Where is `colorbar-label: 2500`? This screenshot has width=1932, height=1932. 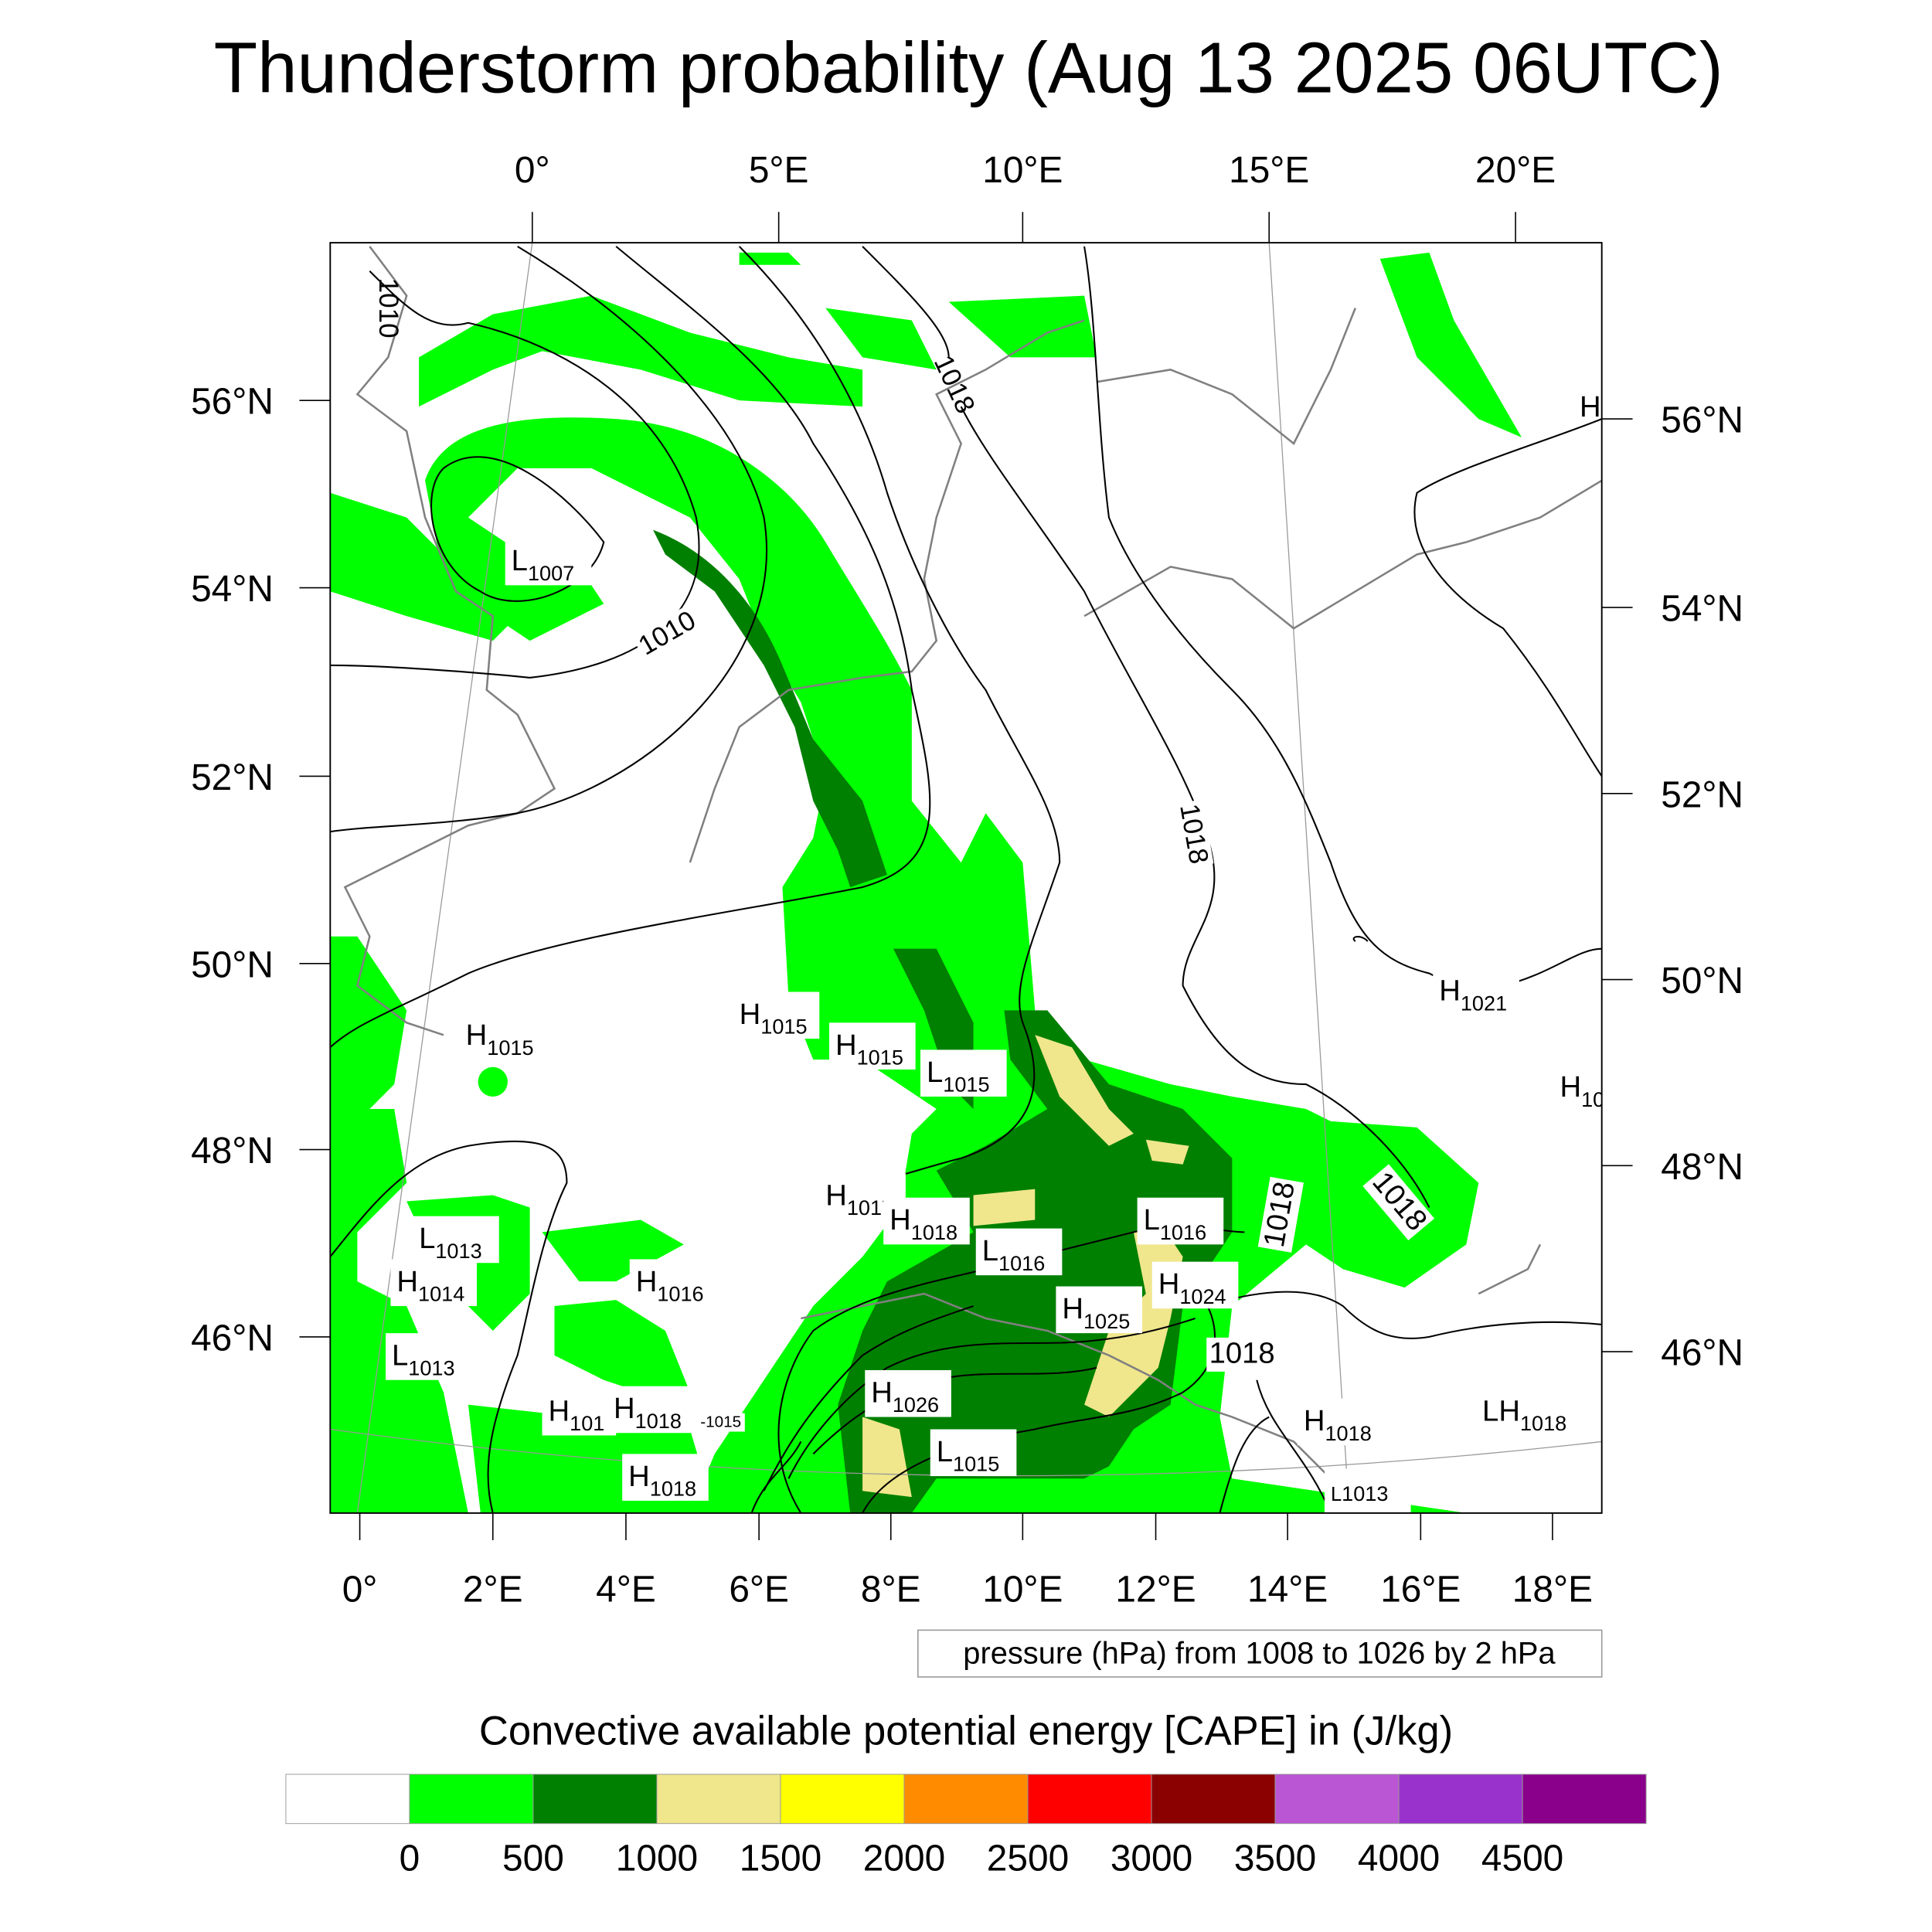
colorbar-label: 2500 is located at coordinates (1028, 1858).